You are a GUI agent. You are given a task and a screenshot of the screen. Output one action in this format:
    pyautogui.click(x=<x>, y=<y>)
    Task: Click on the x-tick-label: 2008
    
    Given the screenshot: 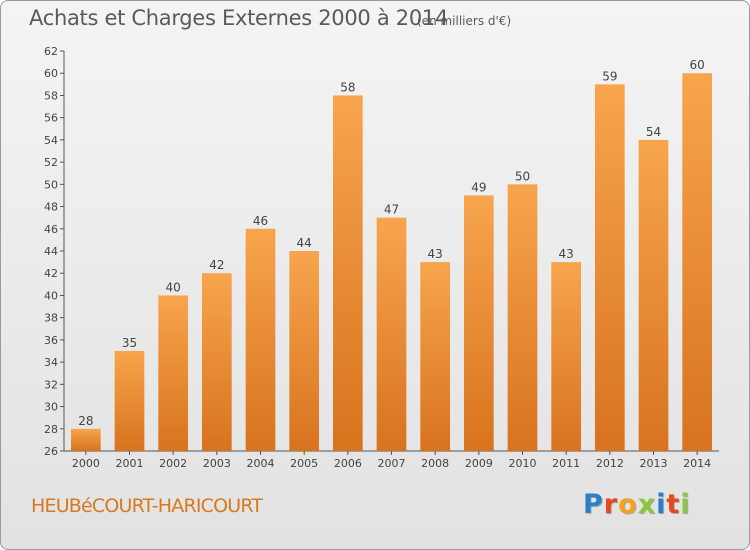 What is the action you would take?
    pyautogui.click(x=435, y=463)
    